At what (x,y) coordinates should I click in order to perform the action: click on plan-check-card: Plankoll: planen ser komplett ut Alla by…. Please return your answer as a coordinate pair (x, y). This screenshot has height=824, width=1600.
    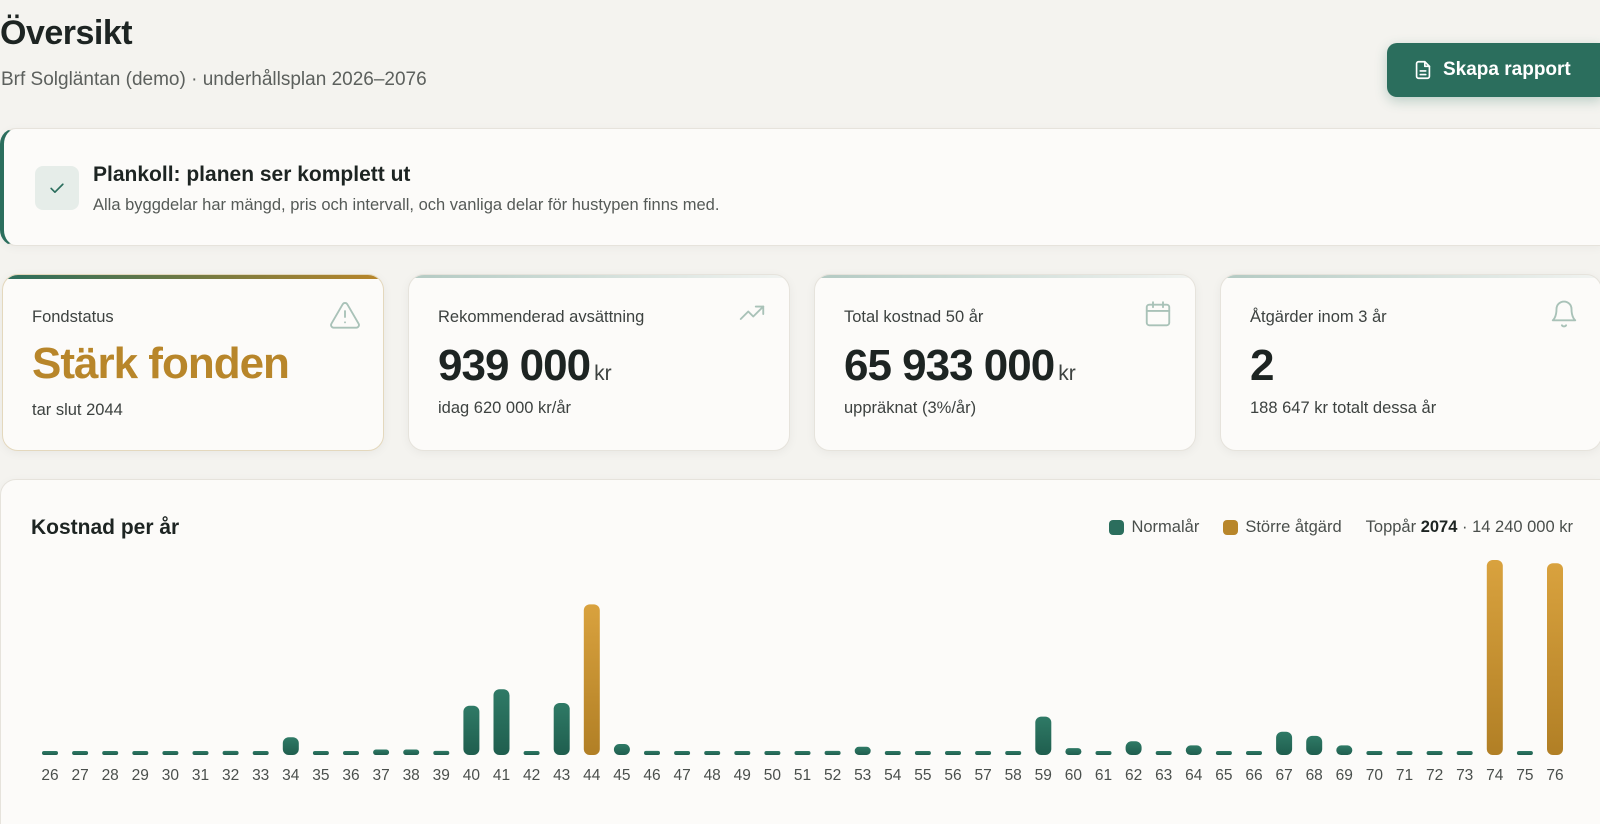
    Looking at the image, I should click on (800, 187).